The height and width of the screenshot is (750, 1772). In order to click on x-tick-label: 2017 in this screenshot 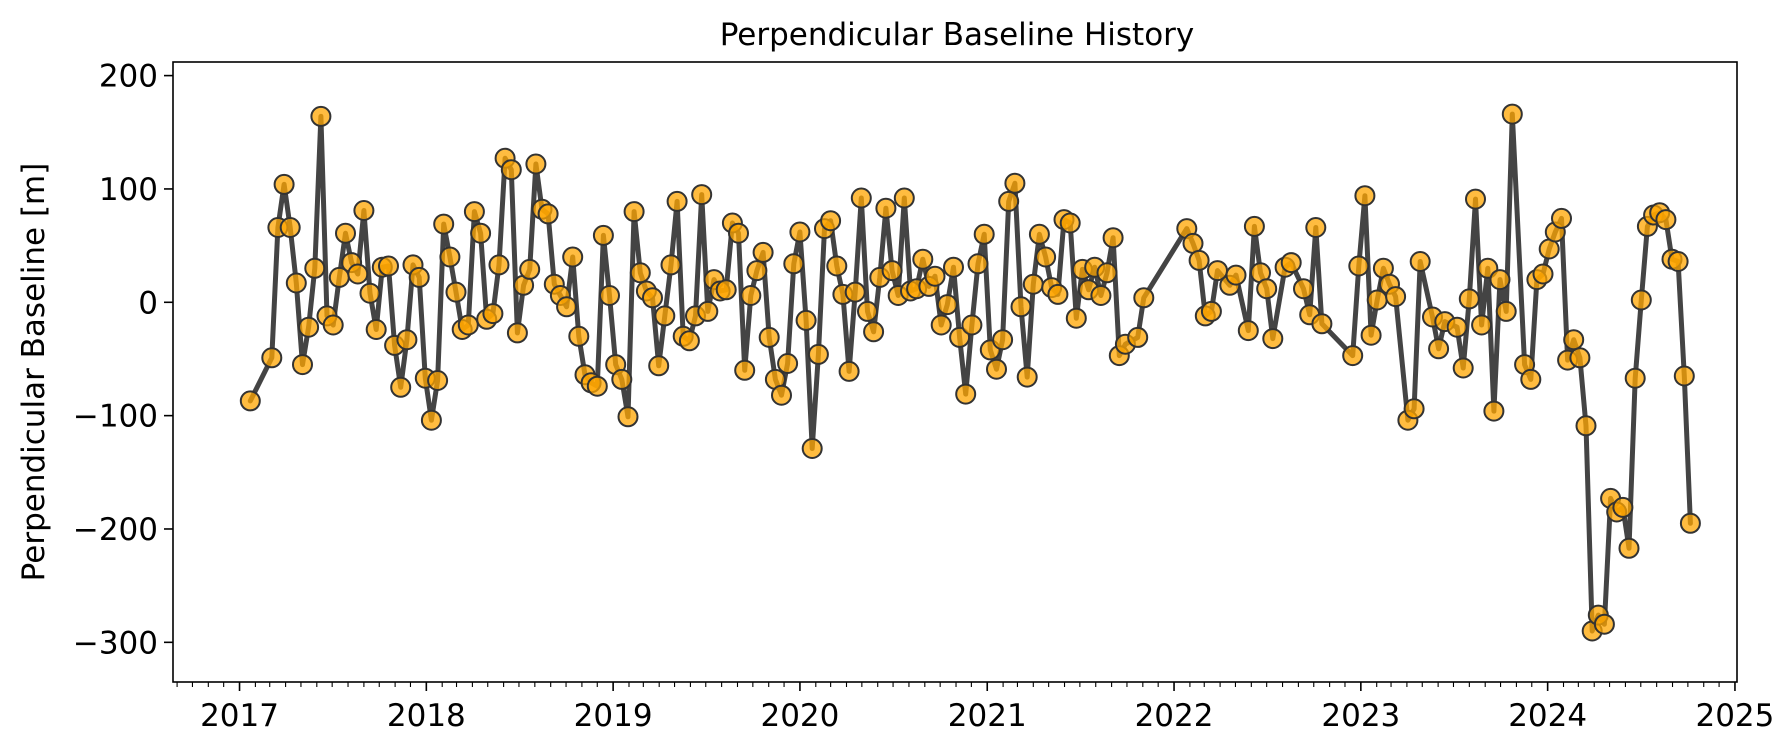, I will do `click(239, 716)`.